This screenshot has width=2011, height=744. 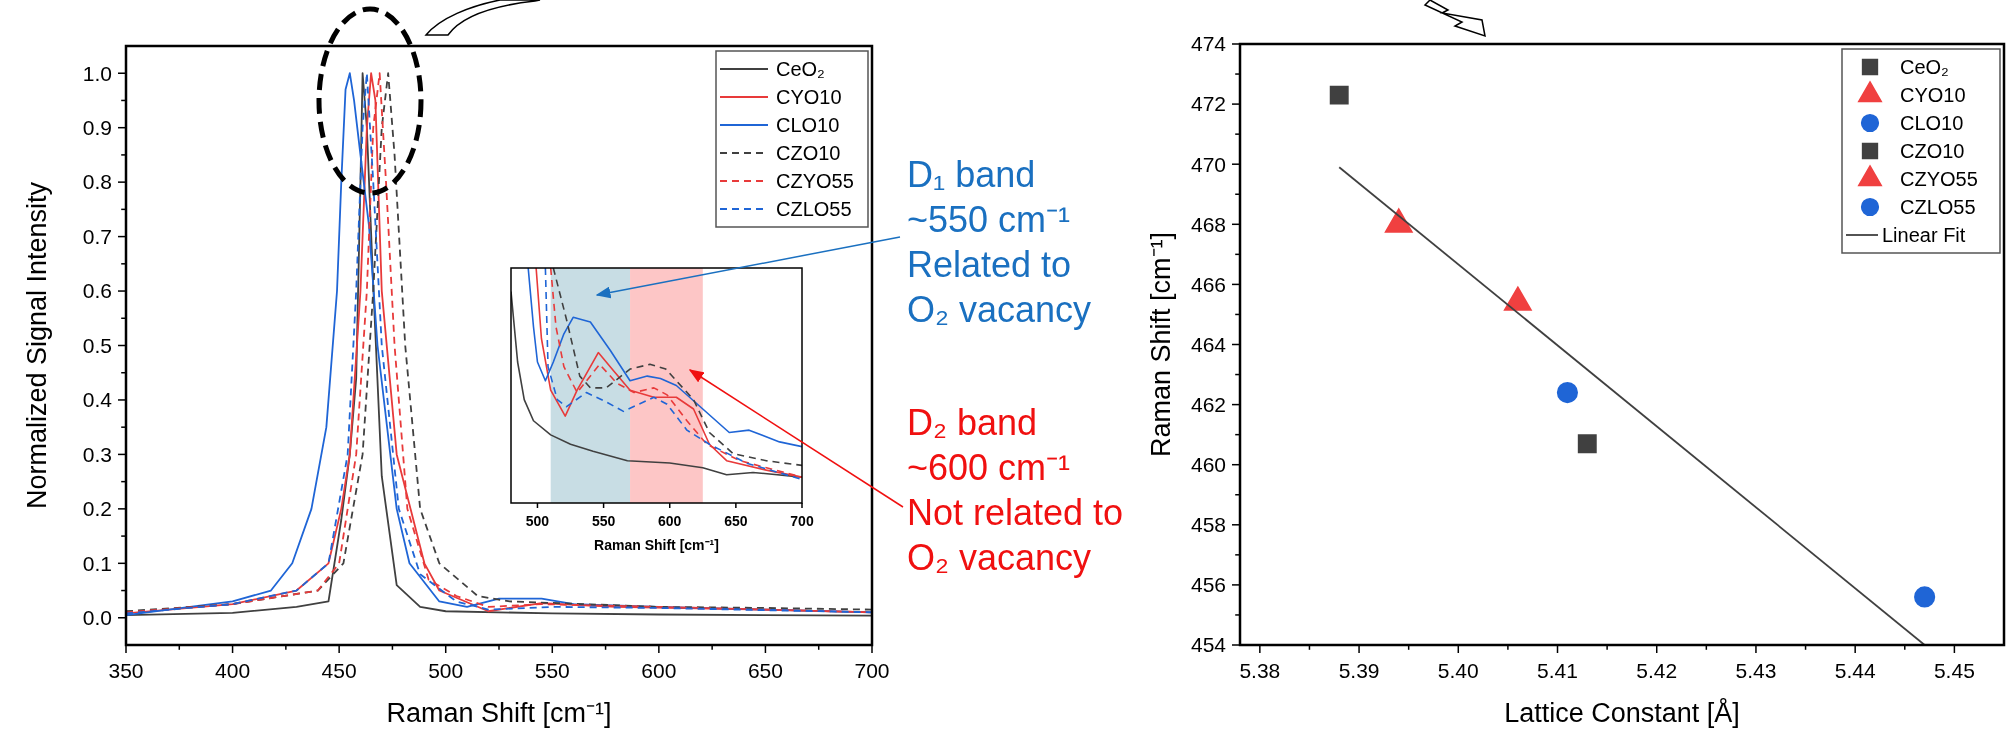 What do you see at coordinates (1954, 670) in the screenshot?
I see `x-tick-label: 5.45` at bounding box center [1954, 670].